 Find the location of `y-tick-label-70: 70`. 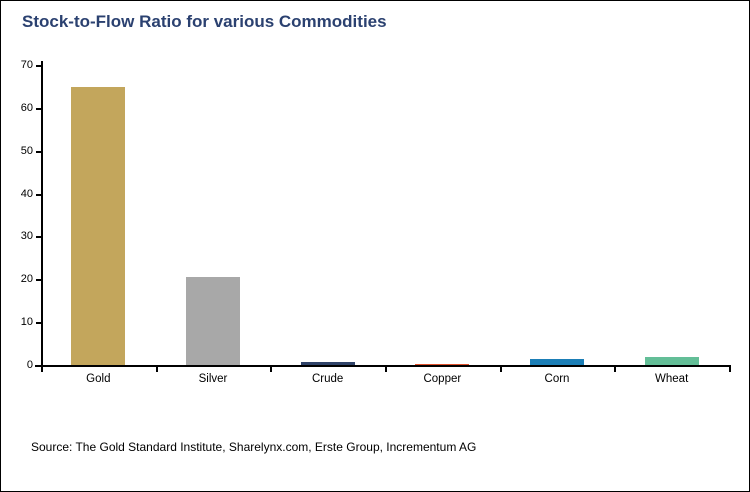

y-tick-label-70: 70 is located at coordinates (26, 65).